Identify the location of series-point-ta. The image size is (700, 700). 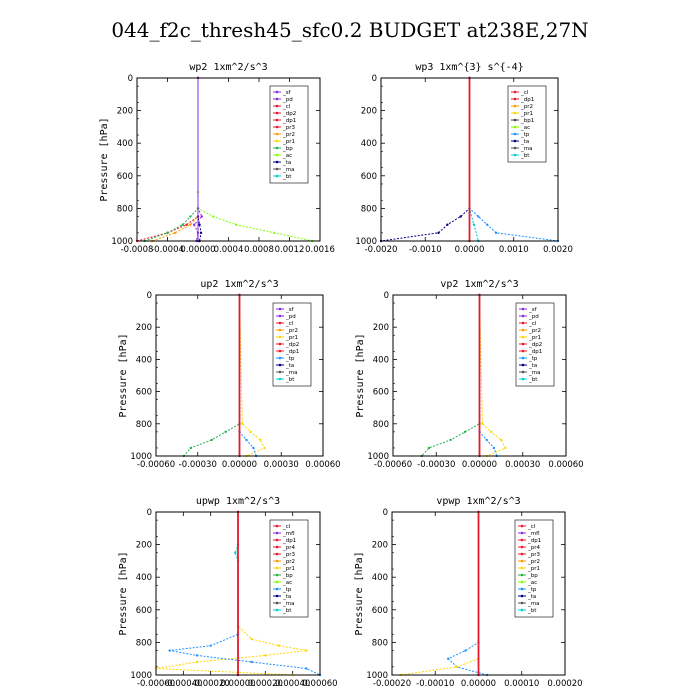
(199, 224).